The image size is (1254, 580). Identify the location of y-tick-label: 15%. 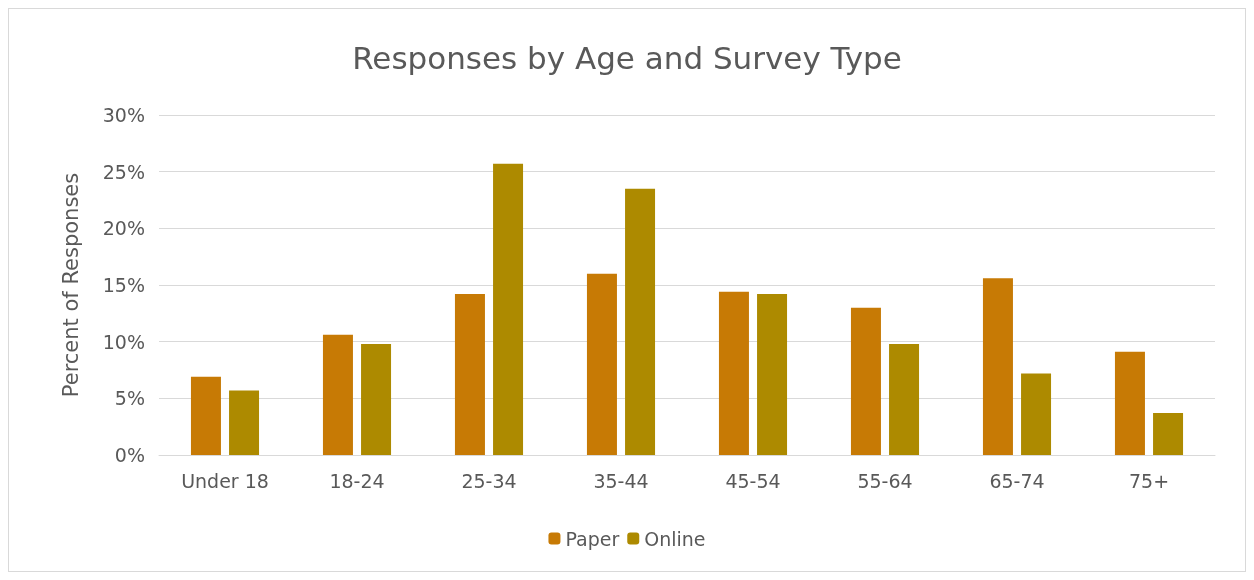
(123, 285).